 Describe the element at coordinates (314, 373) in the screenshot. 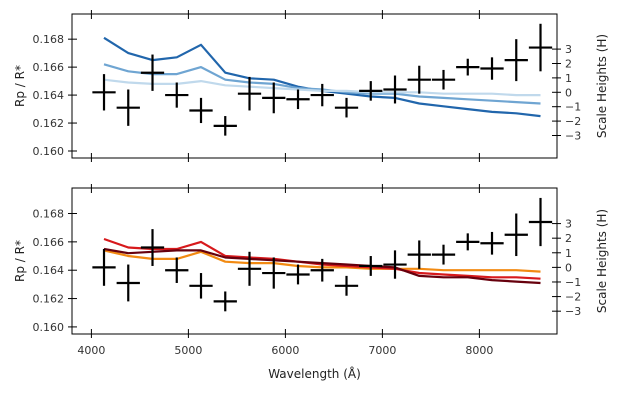

I see `x-axis-title: Wavelength (Å)` at that location.